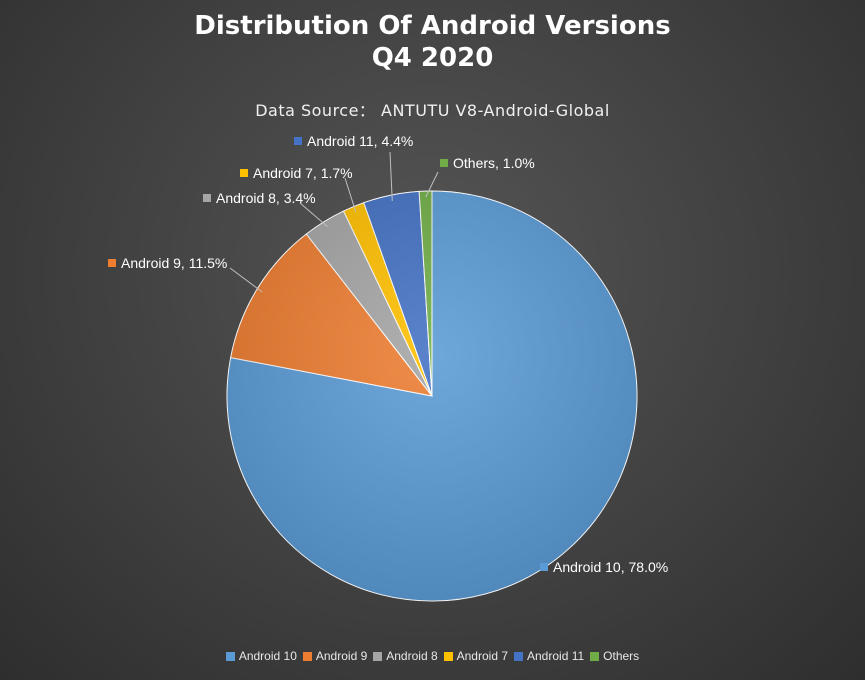 The width and height of the screenshot is (865, 680). I want to click on legend-item-android-9: Android 9, so click(335, 656).